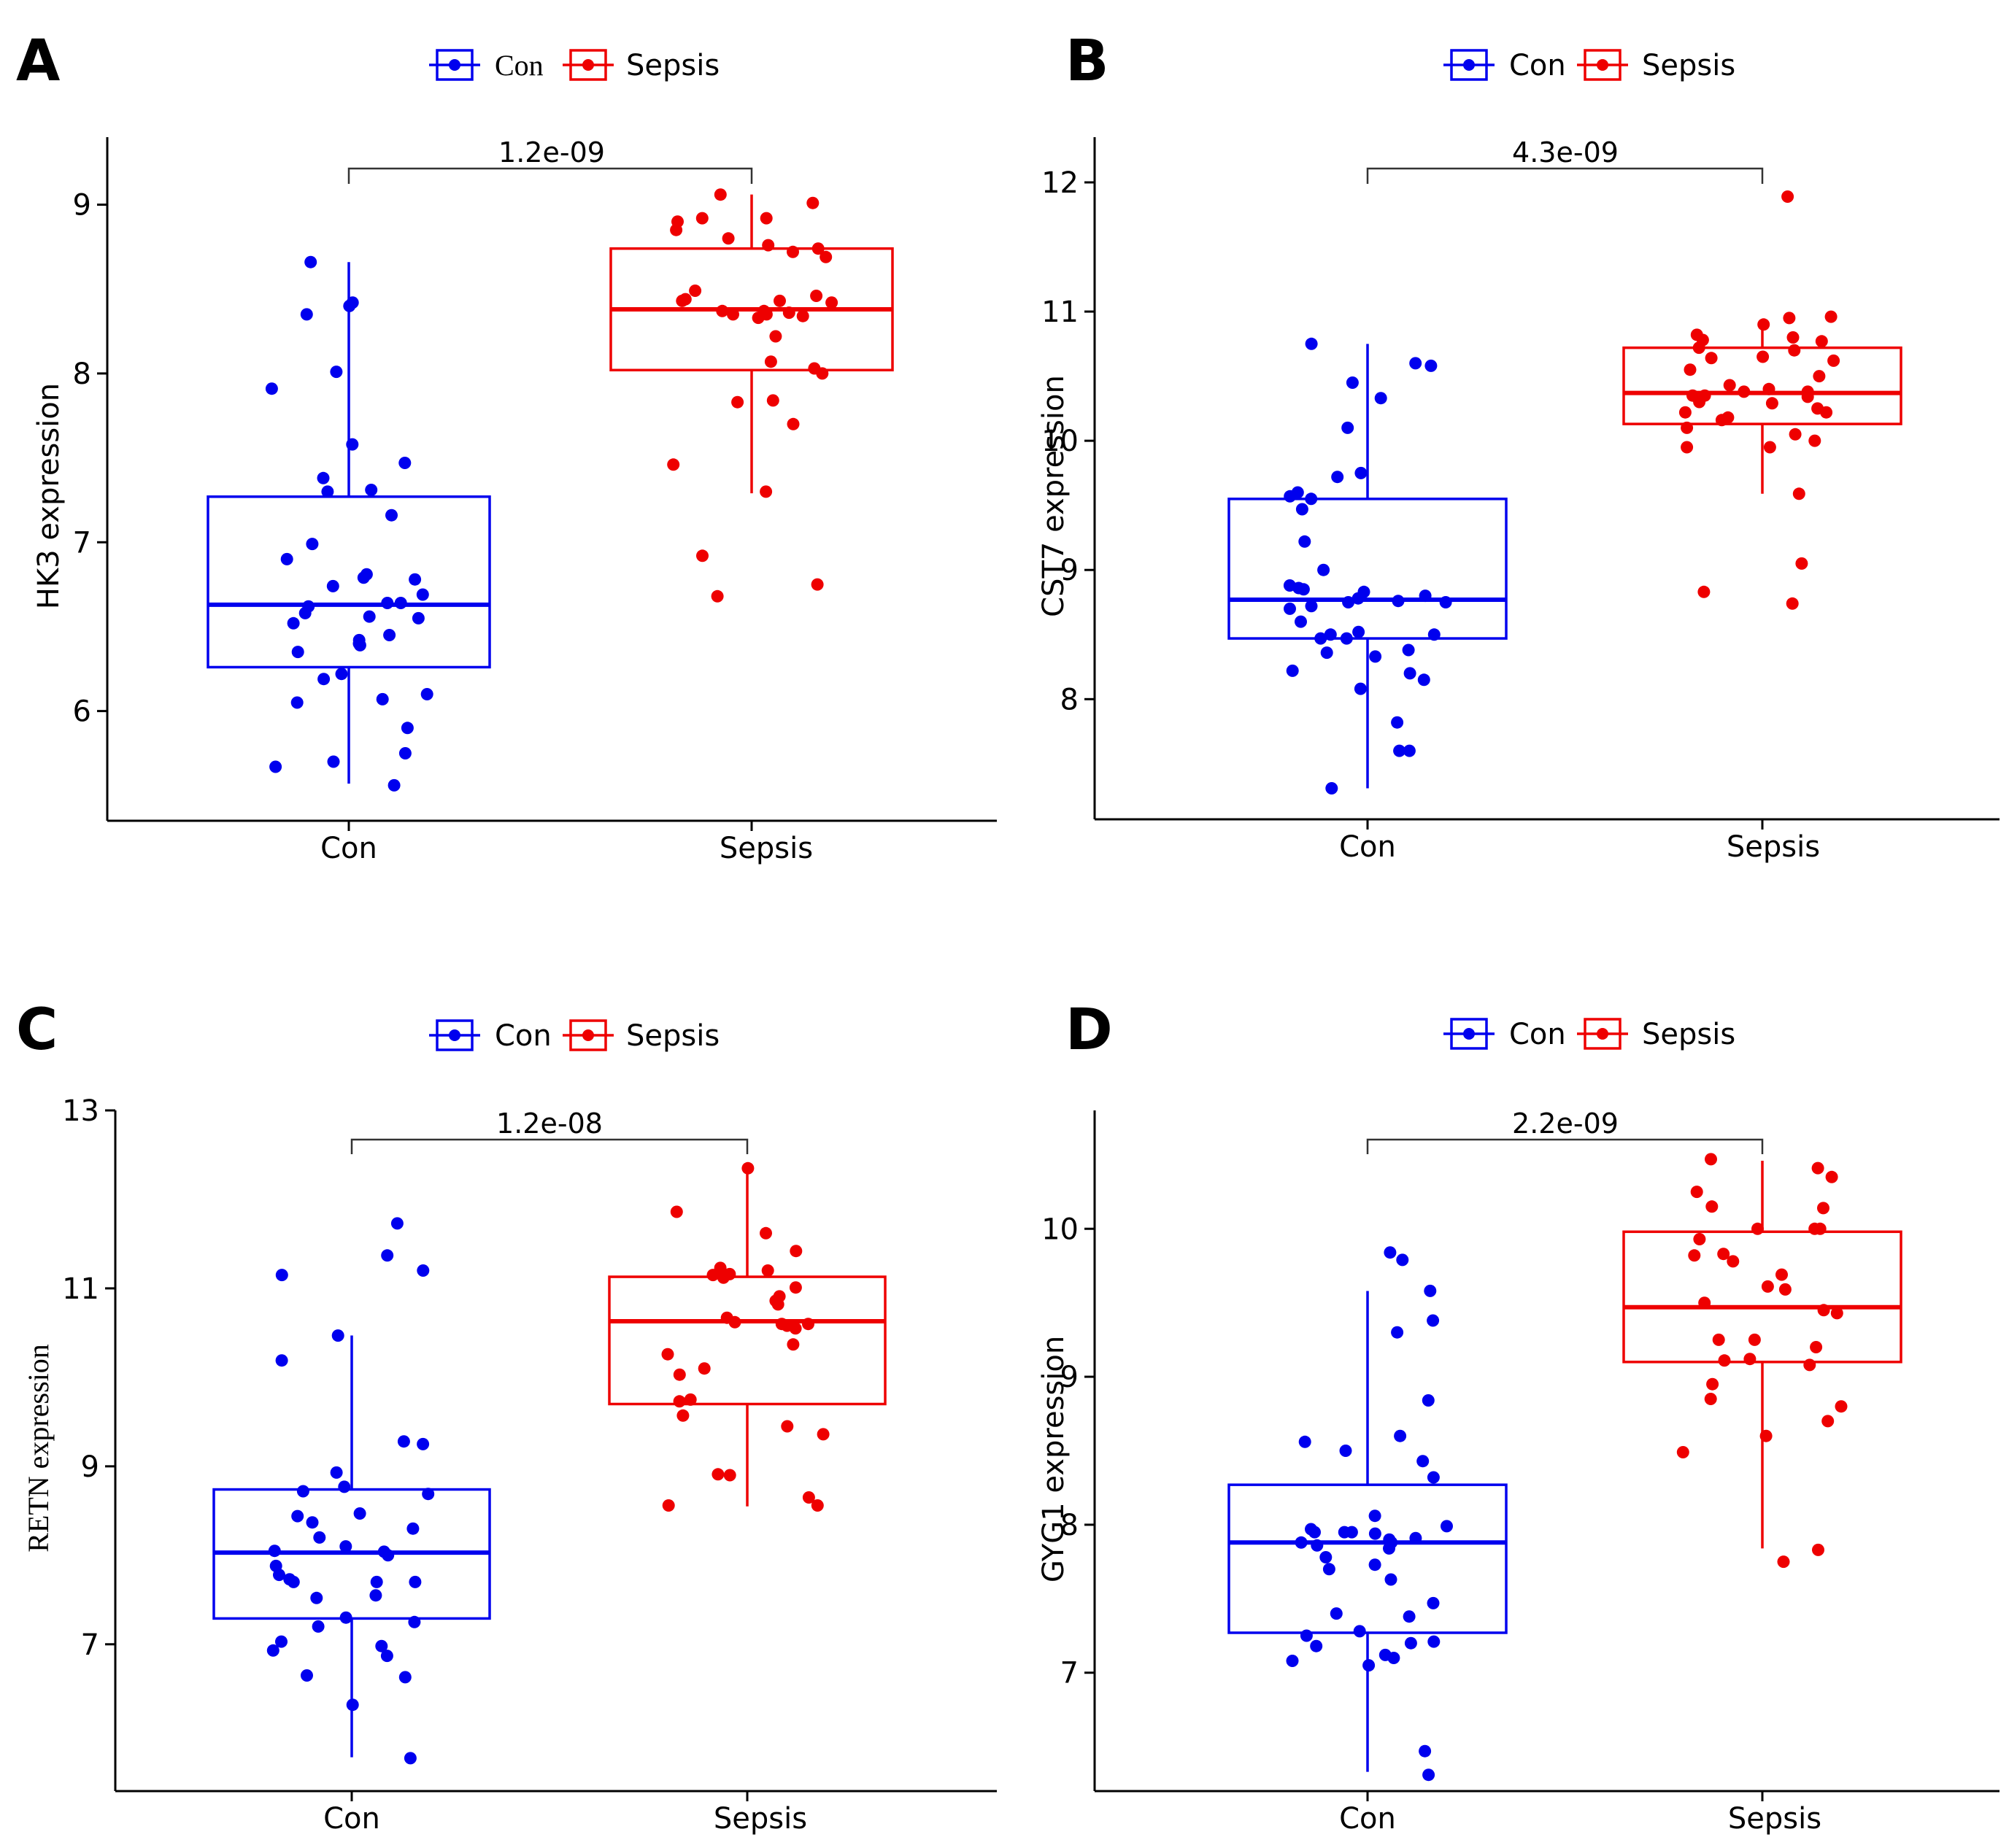 The image size is (2009, 1848). What do you see at coordinates (80, 1111) in the screenshot?
I see `y-tick-label: 13` at bounding box center [80, 1111].